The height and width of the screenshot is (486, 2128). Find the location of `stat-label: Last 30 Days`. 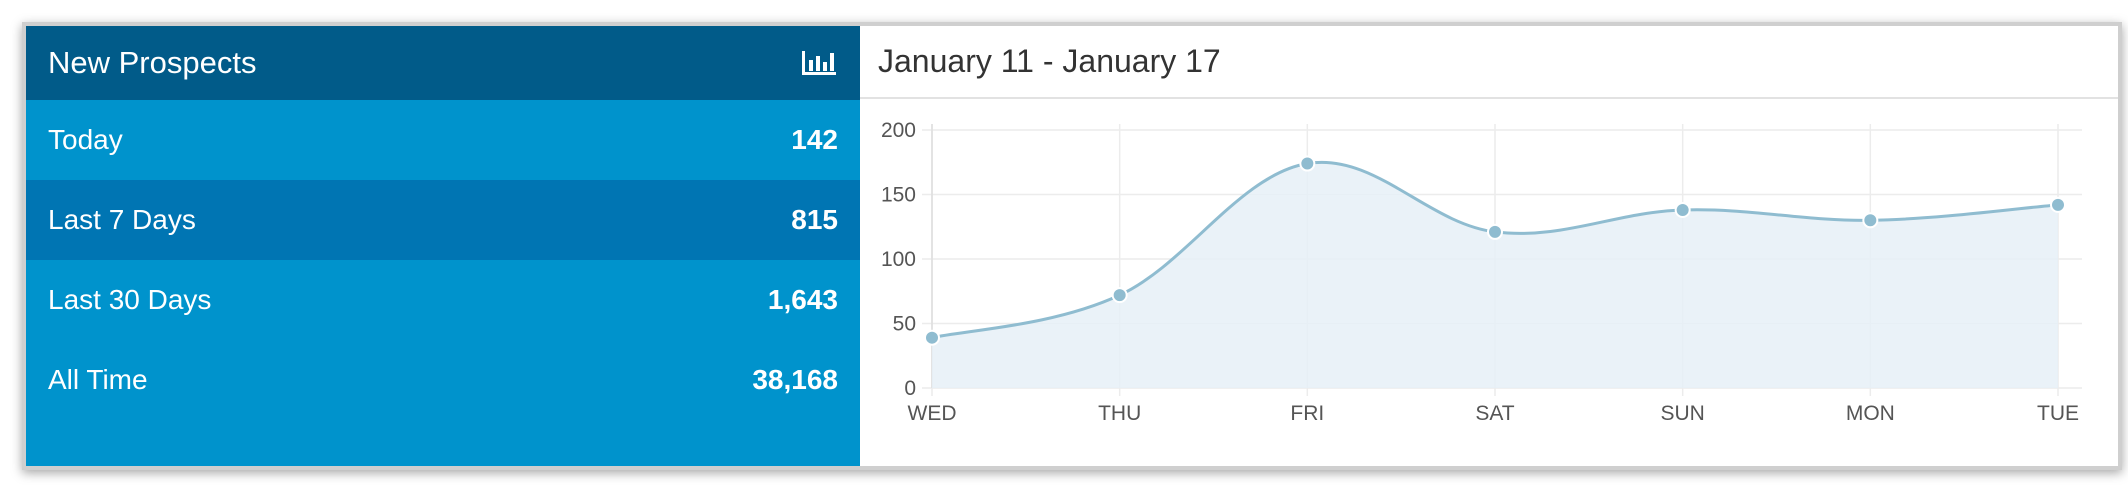

stat-label: Last 30 Days is located at coordinates (130, 299).